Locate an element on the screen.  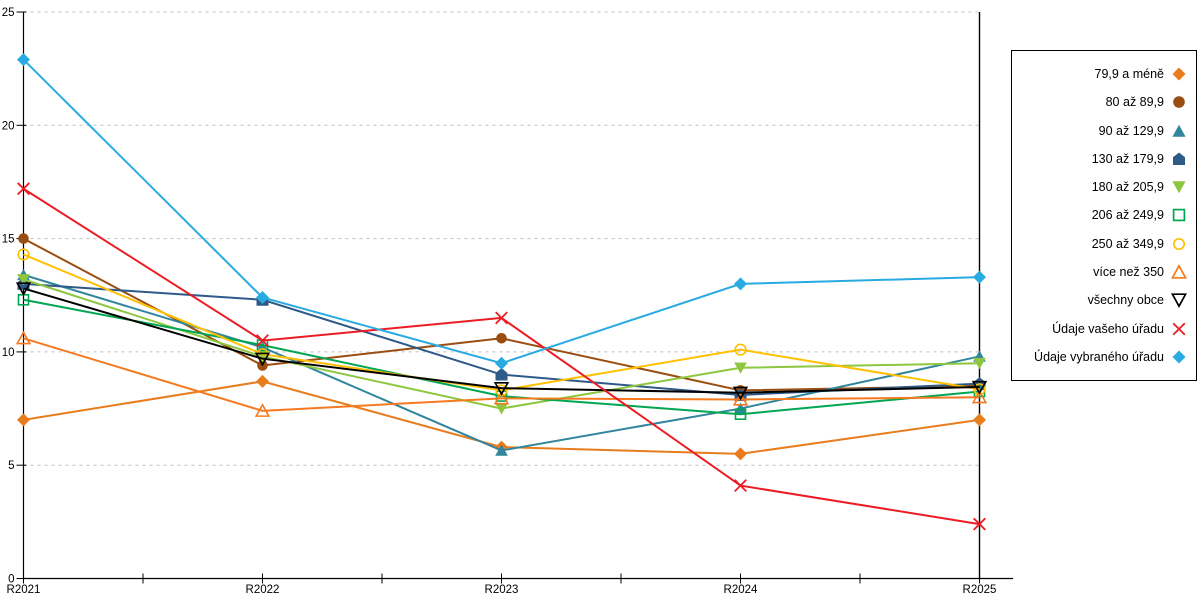
legend-item: více než 350 is located at coordinates (1104, 272).